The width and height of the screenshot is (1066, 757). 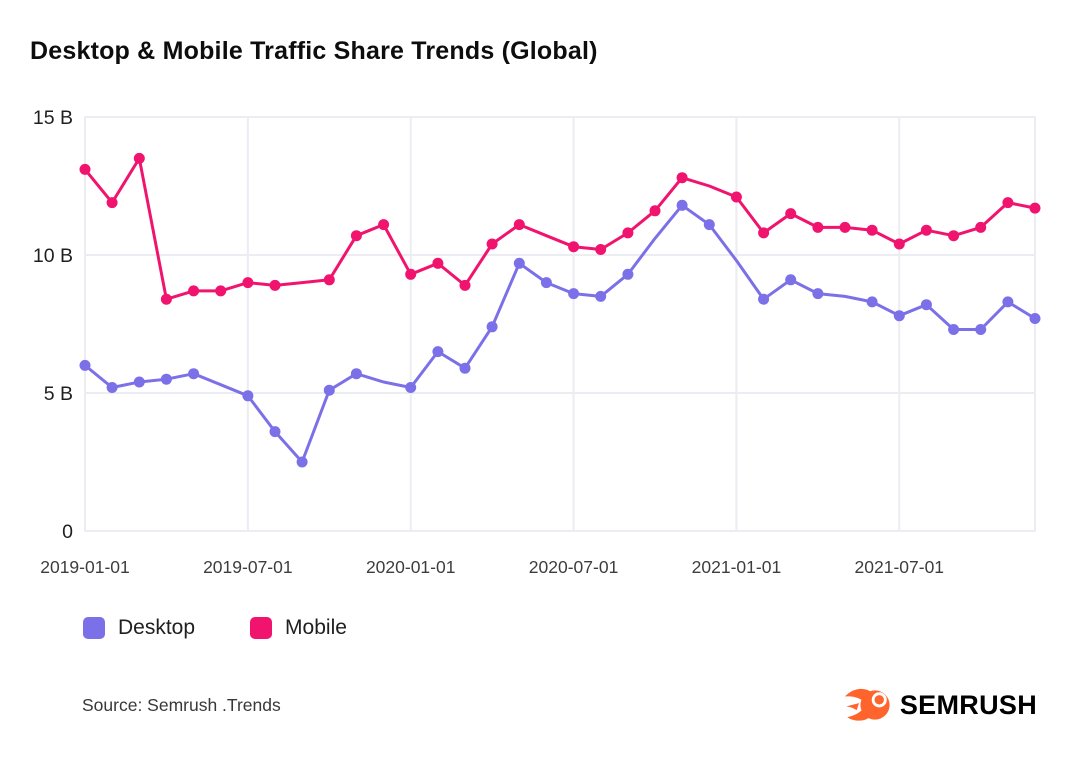 I want to click on y-tick-label: 15 B, so click(x=53, y=118).